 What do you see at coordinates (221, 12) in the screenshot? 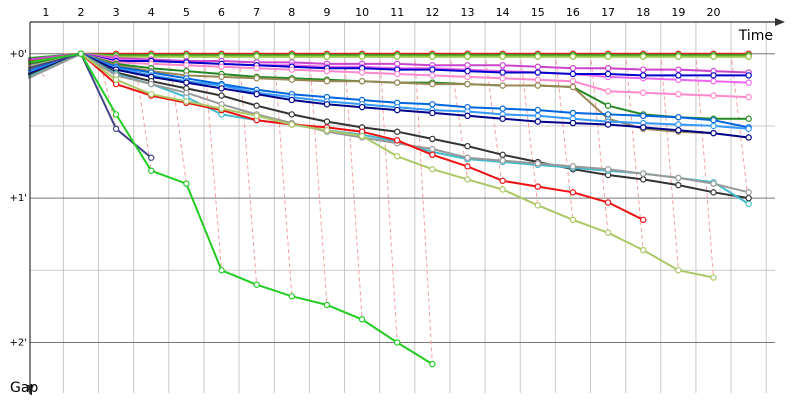
I see `x-tick-label: 6` at bounding box center [221, 12].